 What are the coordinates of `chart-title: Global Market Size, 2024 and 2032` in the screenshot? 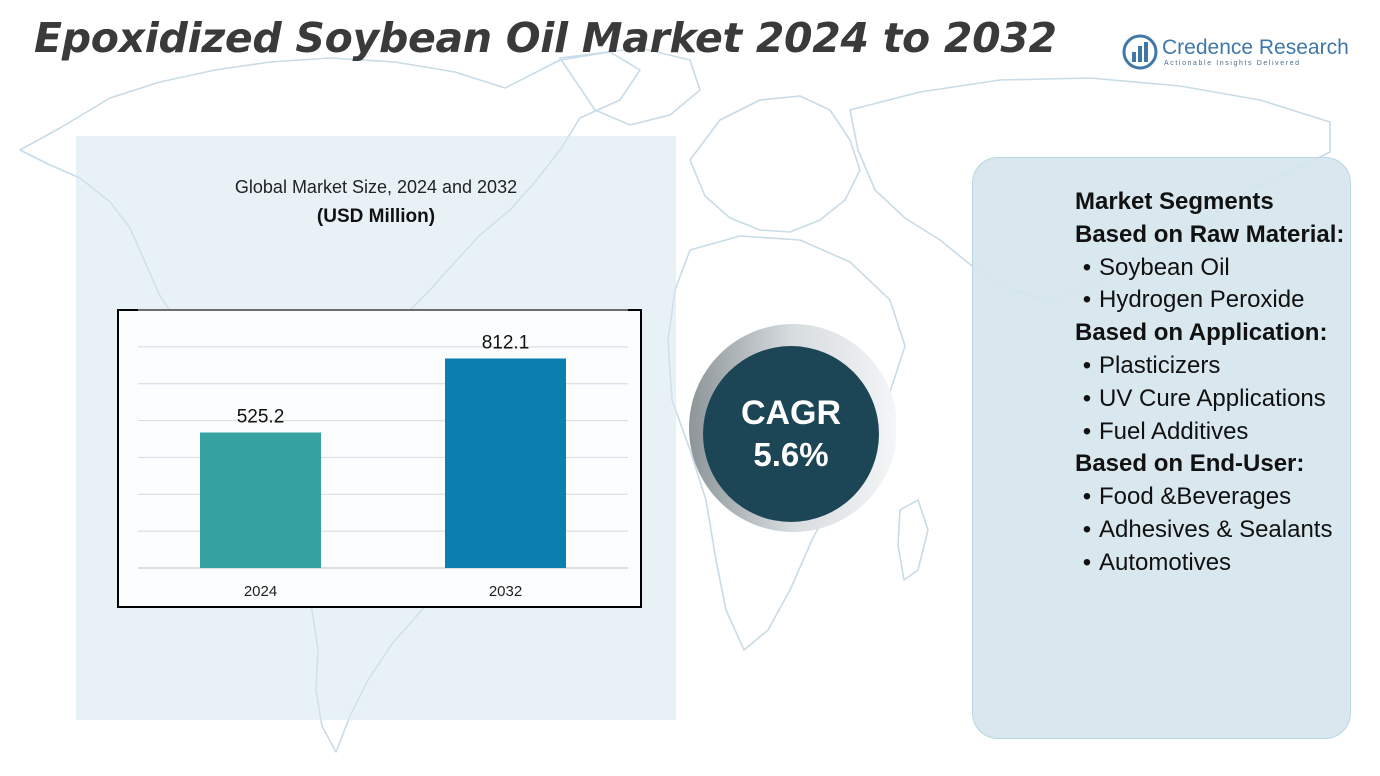 It's located at (376, 187).